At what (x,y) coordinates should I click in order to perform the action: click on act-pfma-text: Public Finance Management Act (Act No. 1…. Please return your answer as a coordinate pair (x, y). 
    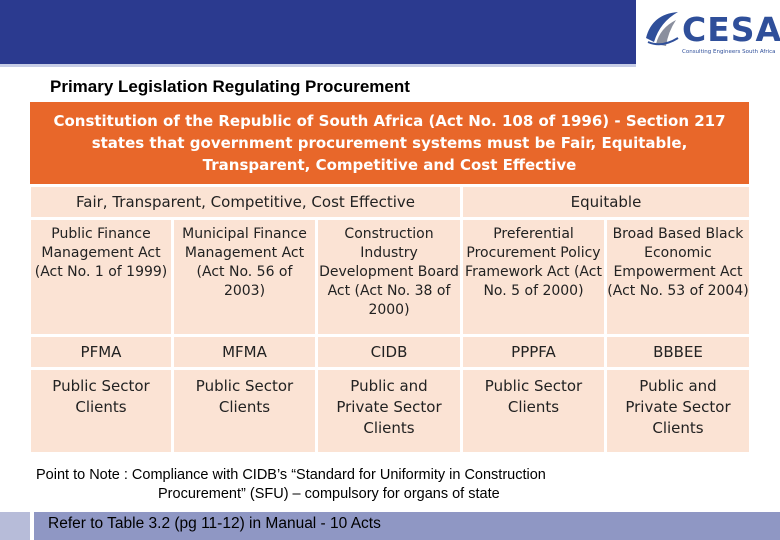
    Looking at the image, I should click on (101, 253).